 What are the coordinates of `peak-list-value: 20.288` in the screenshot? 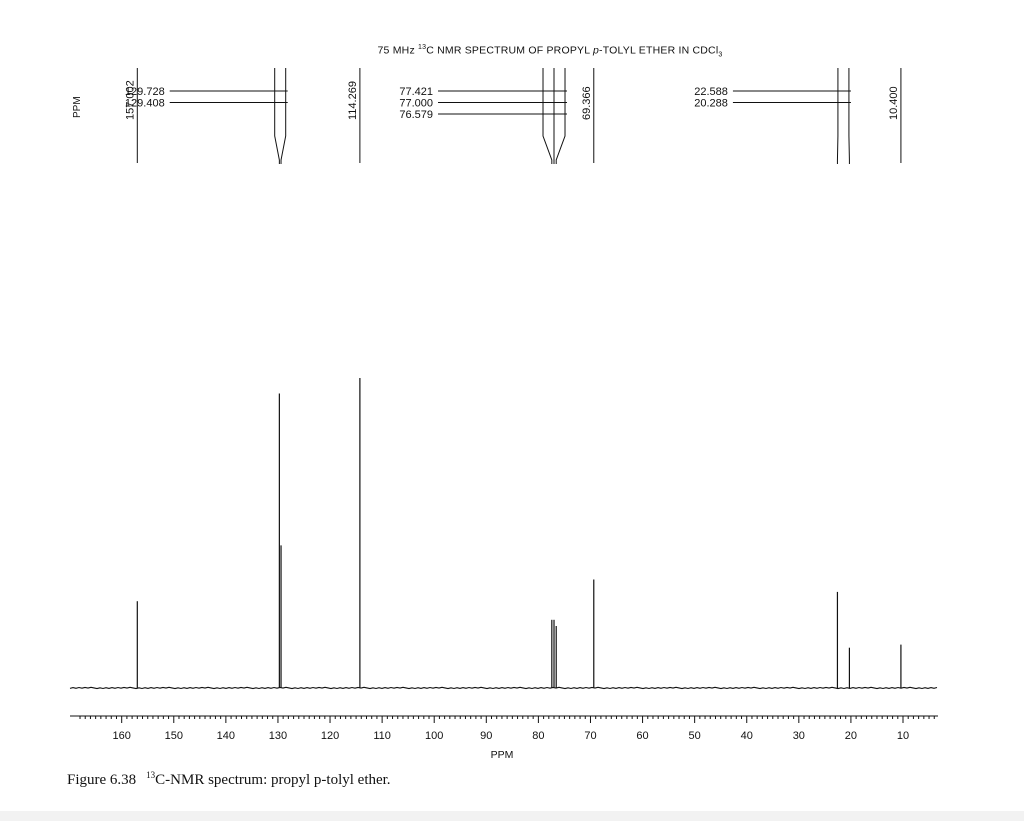 It's located at (711, 104).